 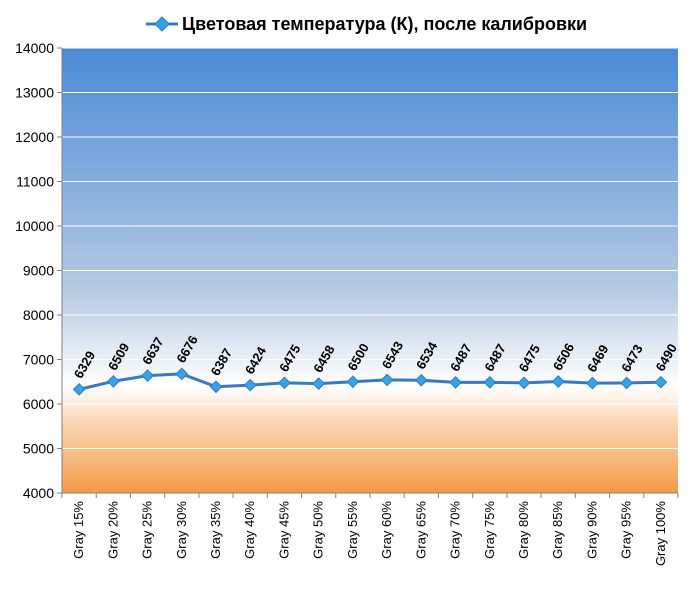 What do you see at coordinates (38, 271) in the screenshot?
I see `y-tick-label: 9000` at bounding box center [38, 271].